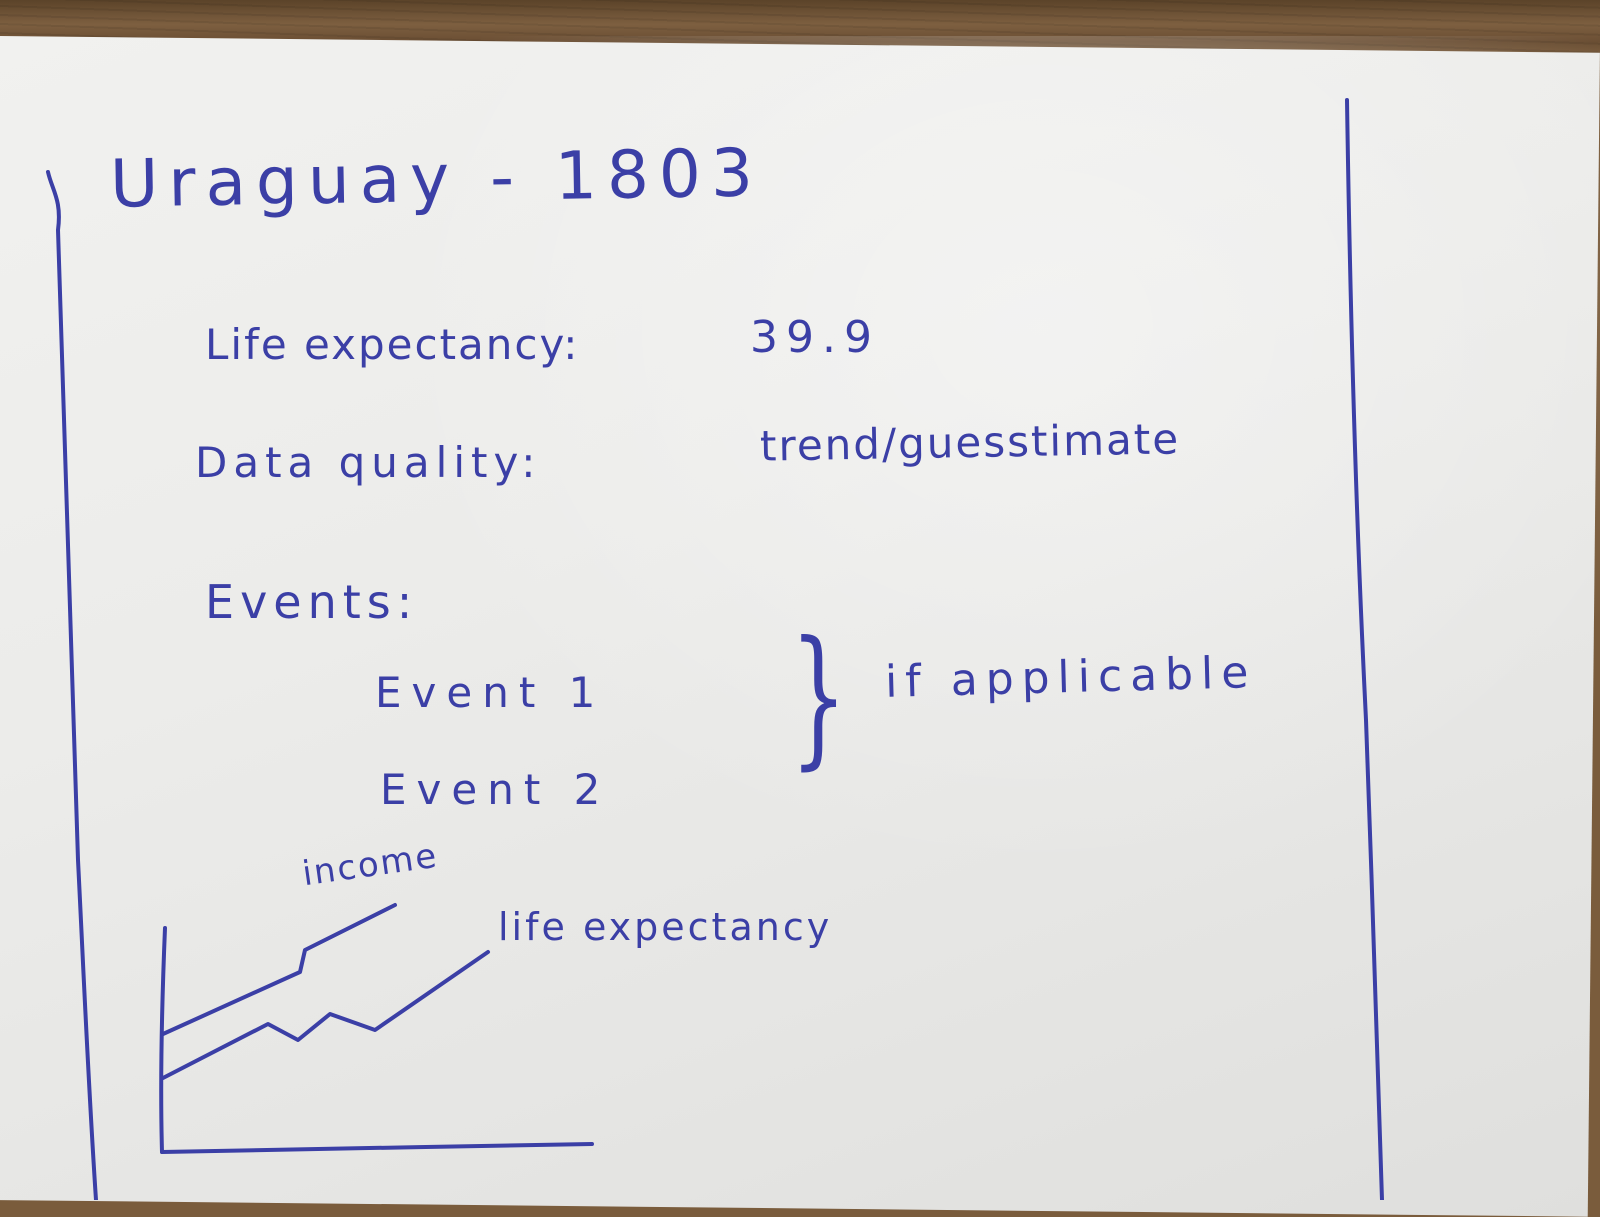 This screenshot has width=1600, height=1217. What do you see at coordinates (490, 692) in the screenshot?
I see `event-item-1: Event 1` at bounding box center [490, 692].